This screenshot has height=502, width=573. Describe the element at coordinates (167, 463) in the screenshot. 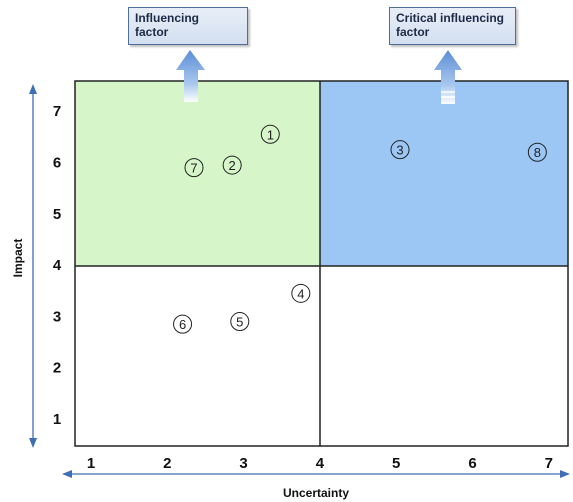

I see `x-tick-label: 2` at that location.